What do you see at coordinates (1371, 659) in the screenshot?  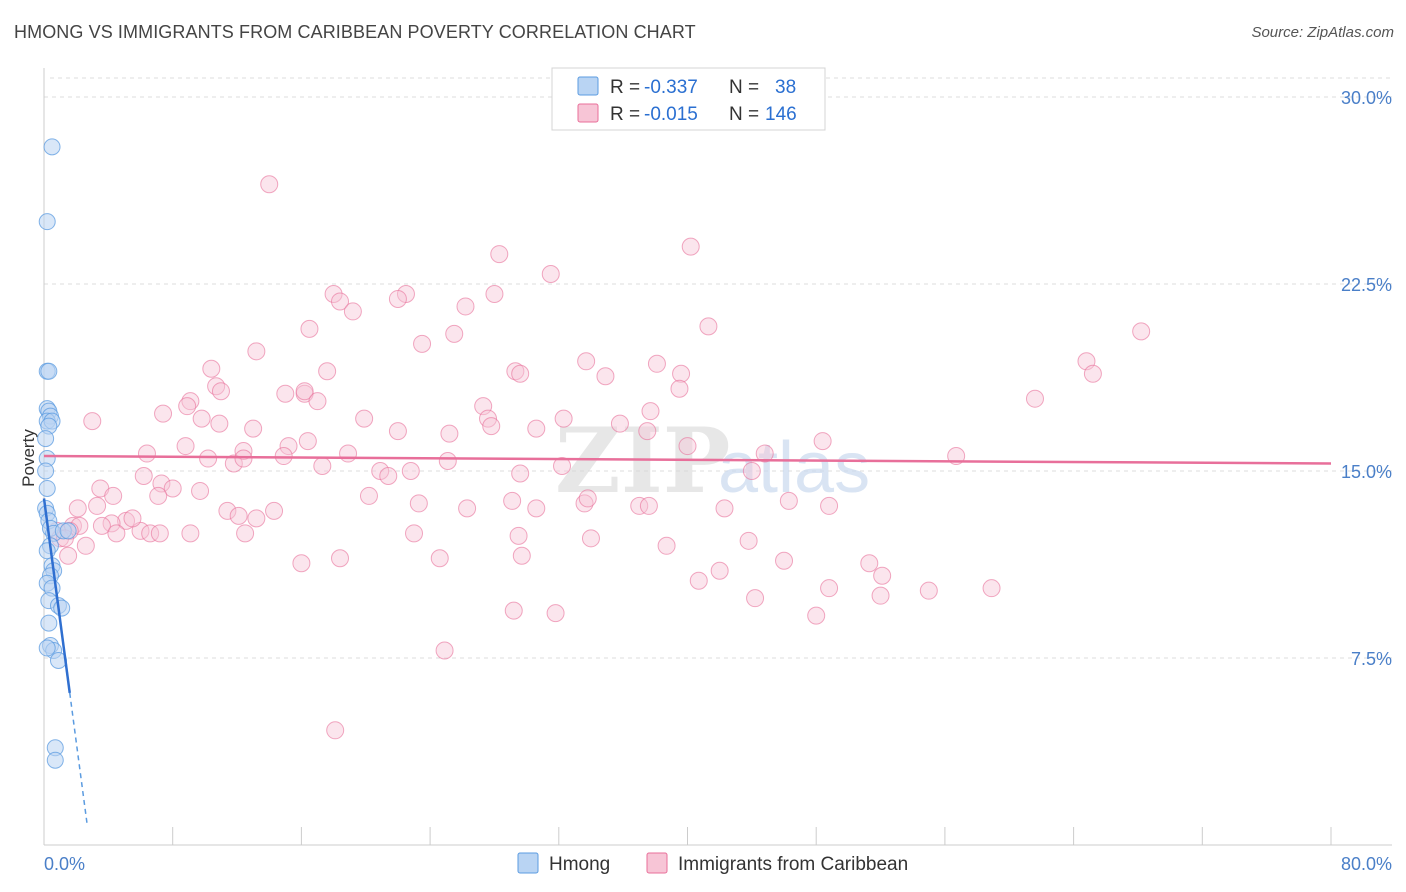 I see `y-tick-label-0: 7.5%` at bounding box center [1371, 659].